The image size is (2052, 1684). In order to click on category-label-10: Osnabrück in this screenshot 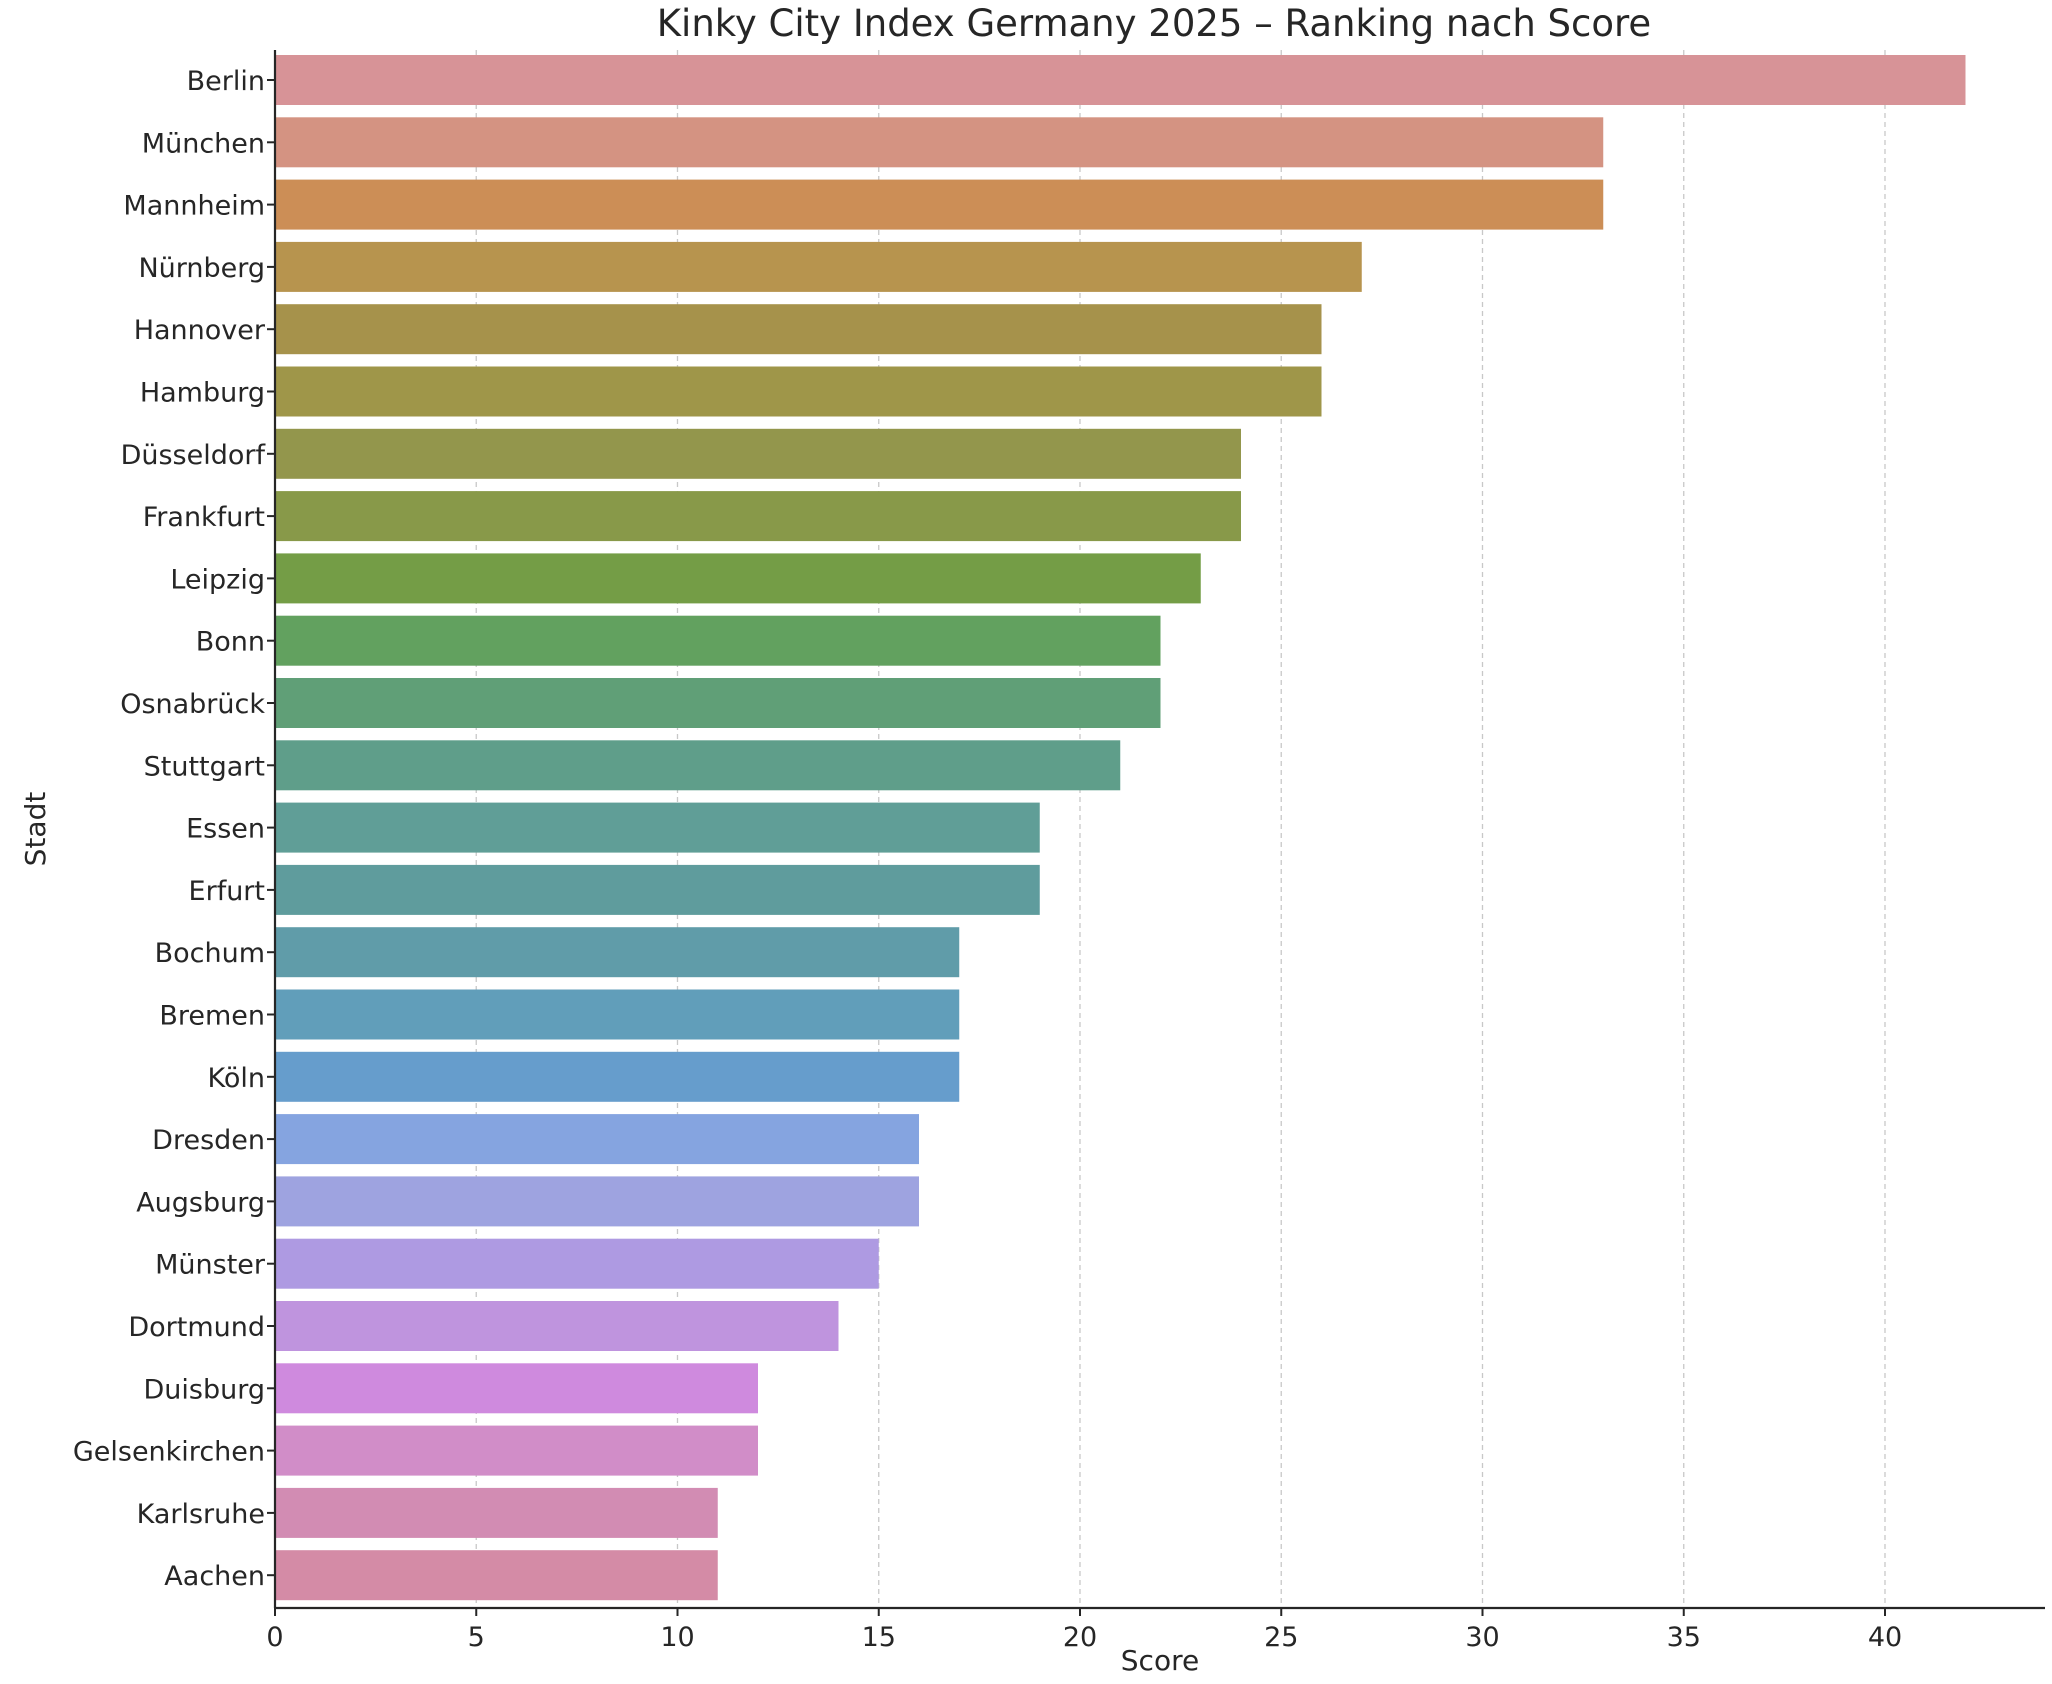, I will do `click(192, 704)`.